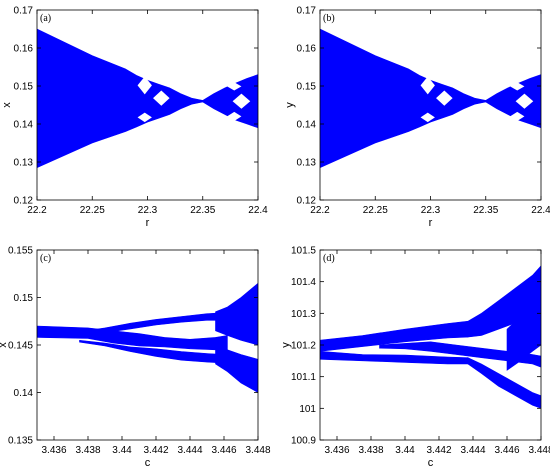 This screenshot has height=473, width=550. Describe the element at coordinates (303, 314) in the screenshot. I see `y-tick-label: 101.3` at that location.